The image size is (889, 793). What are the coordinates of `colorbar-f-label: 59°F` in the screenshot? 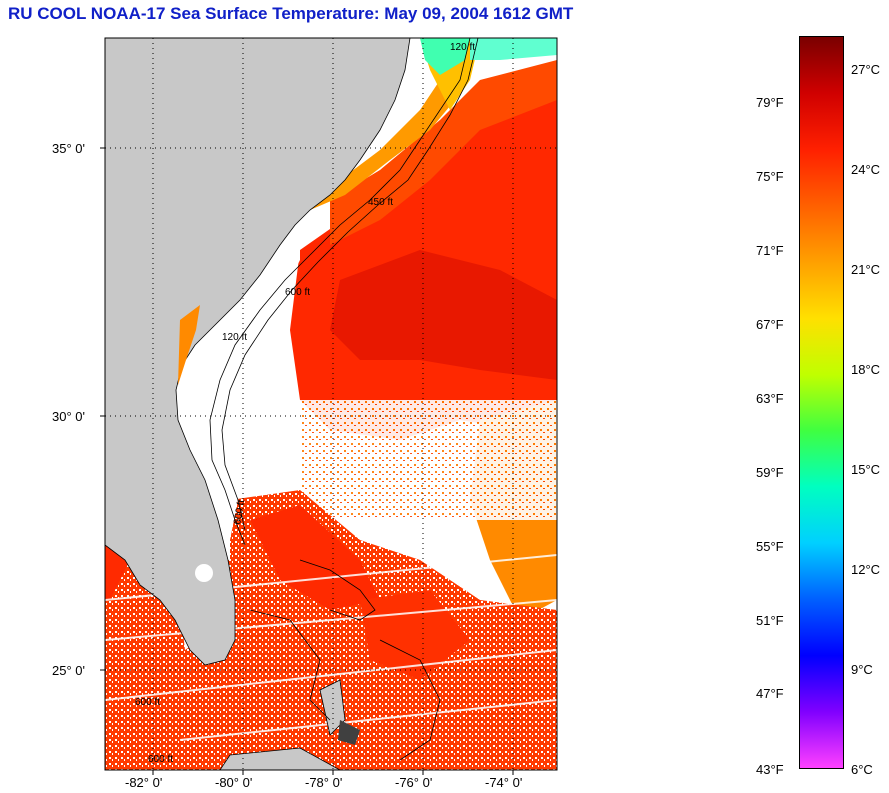 It's located at (770, 472).